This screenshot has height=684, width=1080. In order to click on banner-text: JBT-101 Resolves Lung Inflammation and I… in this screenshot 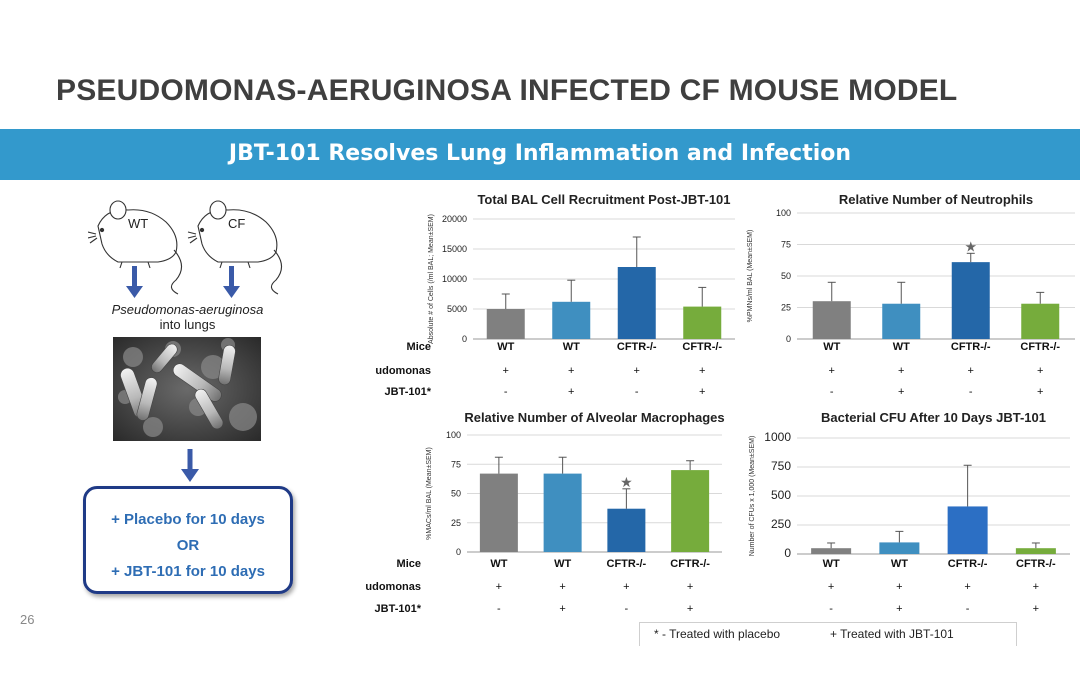, I will do `click(540, 153)`.